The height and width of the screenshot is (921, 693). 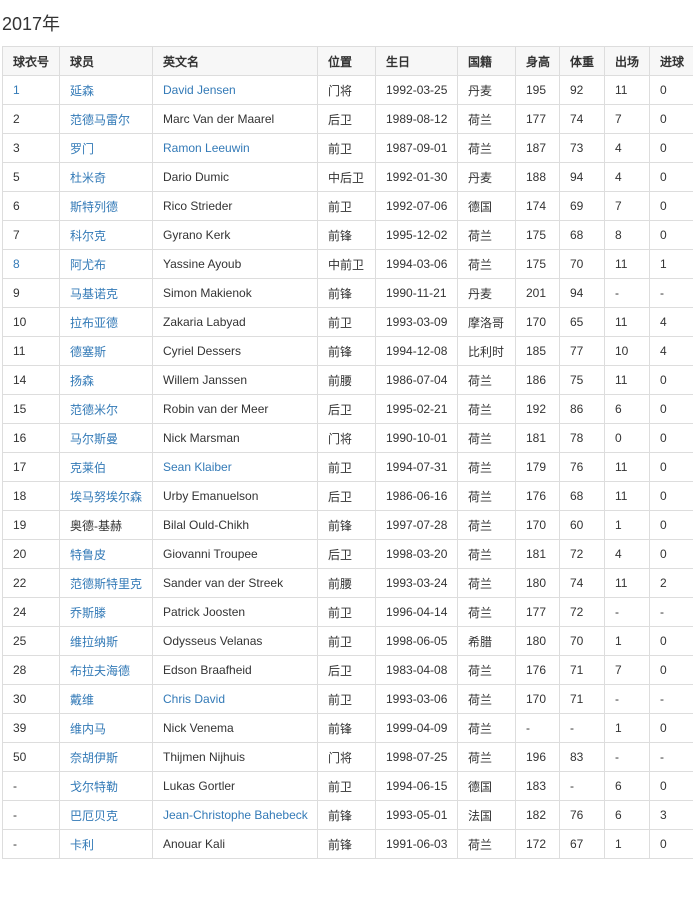 I want to click on table-row: 8 阿尤布 Yassine Ayoub 中前卫 1994-03-06 荷兰 175 70 11 1, so click(x=347, y=264).